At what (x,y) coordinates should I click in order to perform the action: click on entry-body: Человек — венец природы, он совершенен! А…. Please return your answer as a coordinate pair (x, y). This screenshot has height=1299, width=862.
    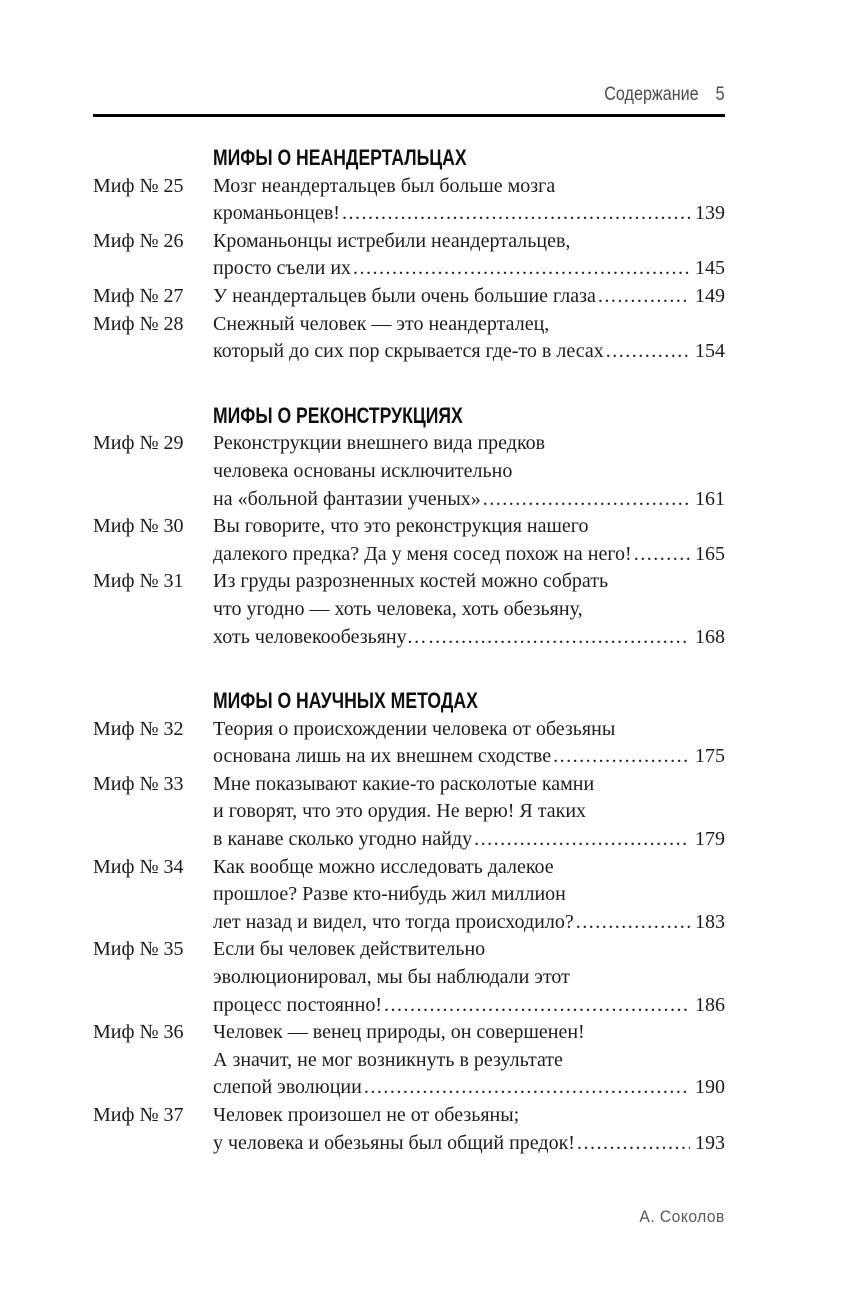
    Looking at the image, I should click on (469, 1060).